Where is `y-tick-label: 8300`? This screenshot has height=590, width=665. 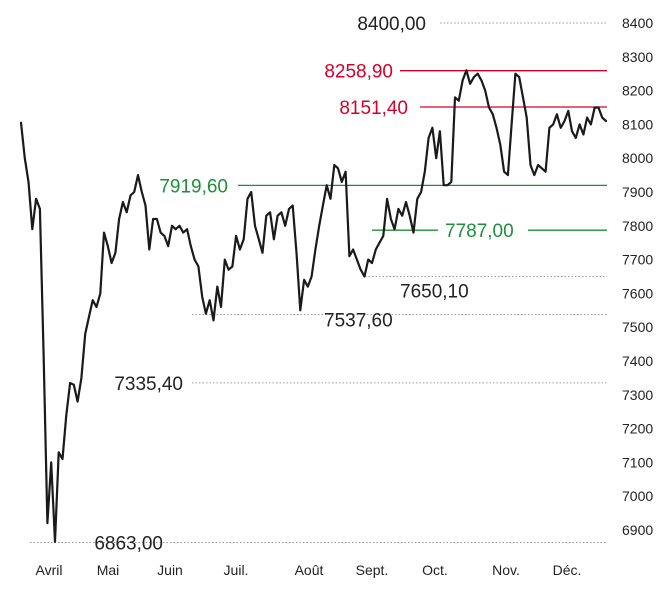 y-tick-label: 8300 is located at coordinates (637, 57).